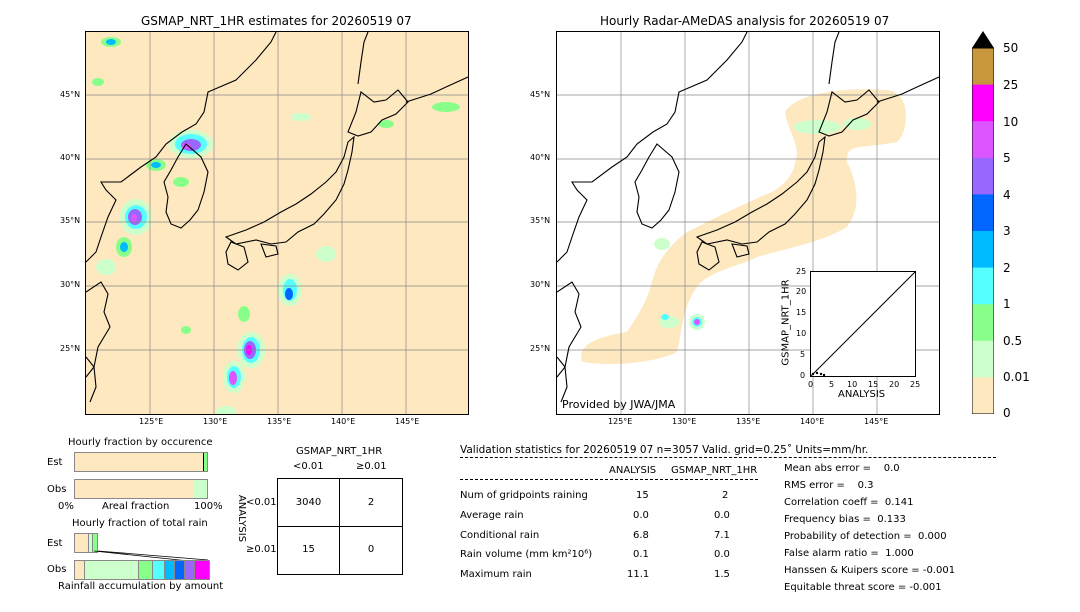 This screenshot has height=612, width=1080. What do you see at coordinates (151, 421) in the screenshot?
I see `left-lon-label: 125°E` at bounding box center [151, 421].